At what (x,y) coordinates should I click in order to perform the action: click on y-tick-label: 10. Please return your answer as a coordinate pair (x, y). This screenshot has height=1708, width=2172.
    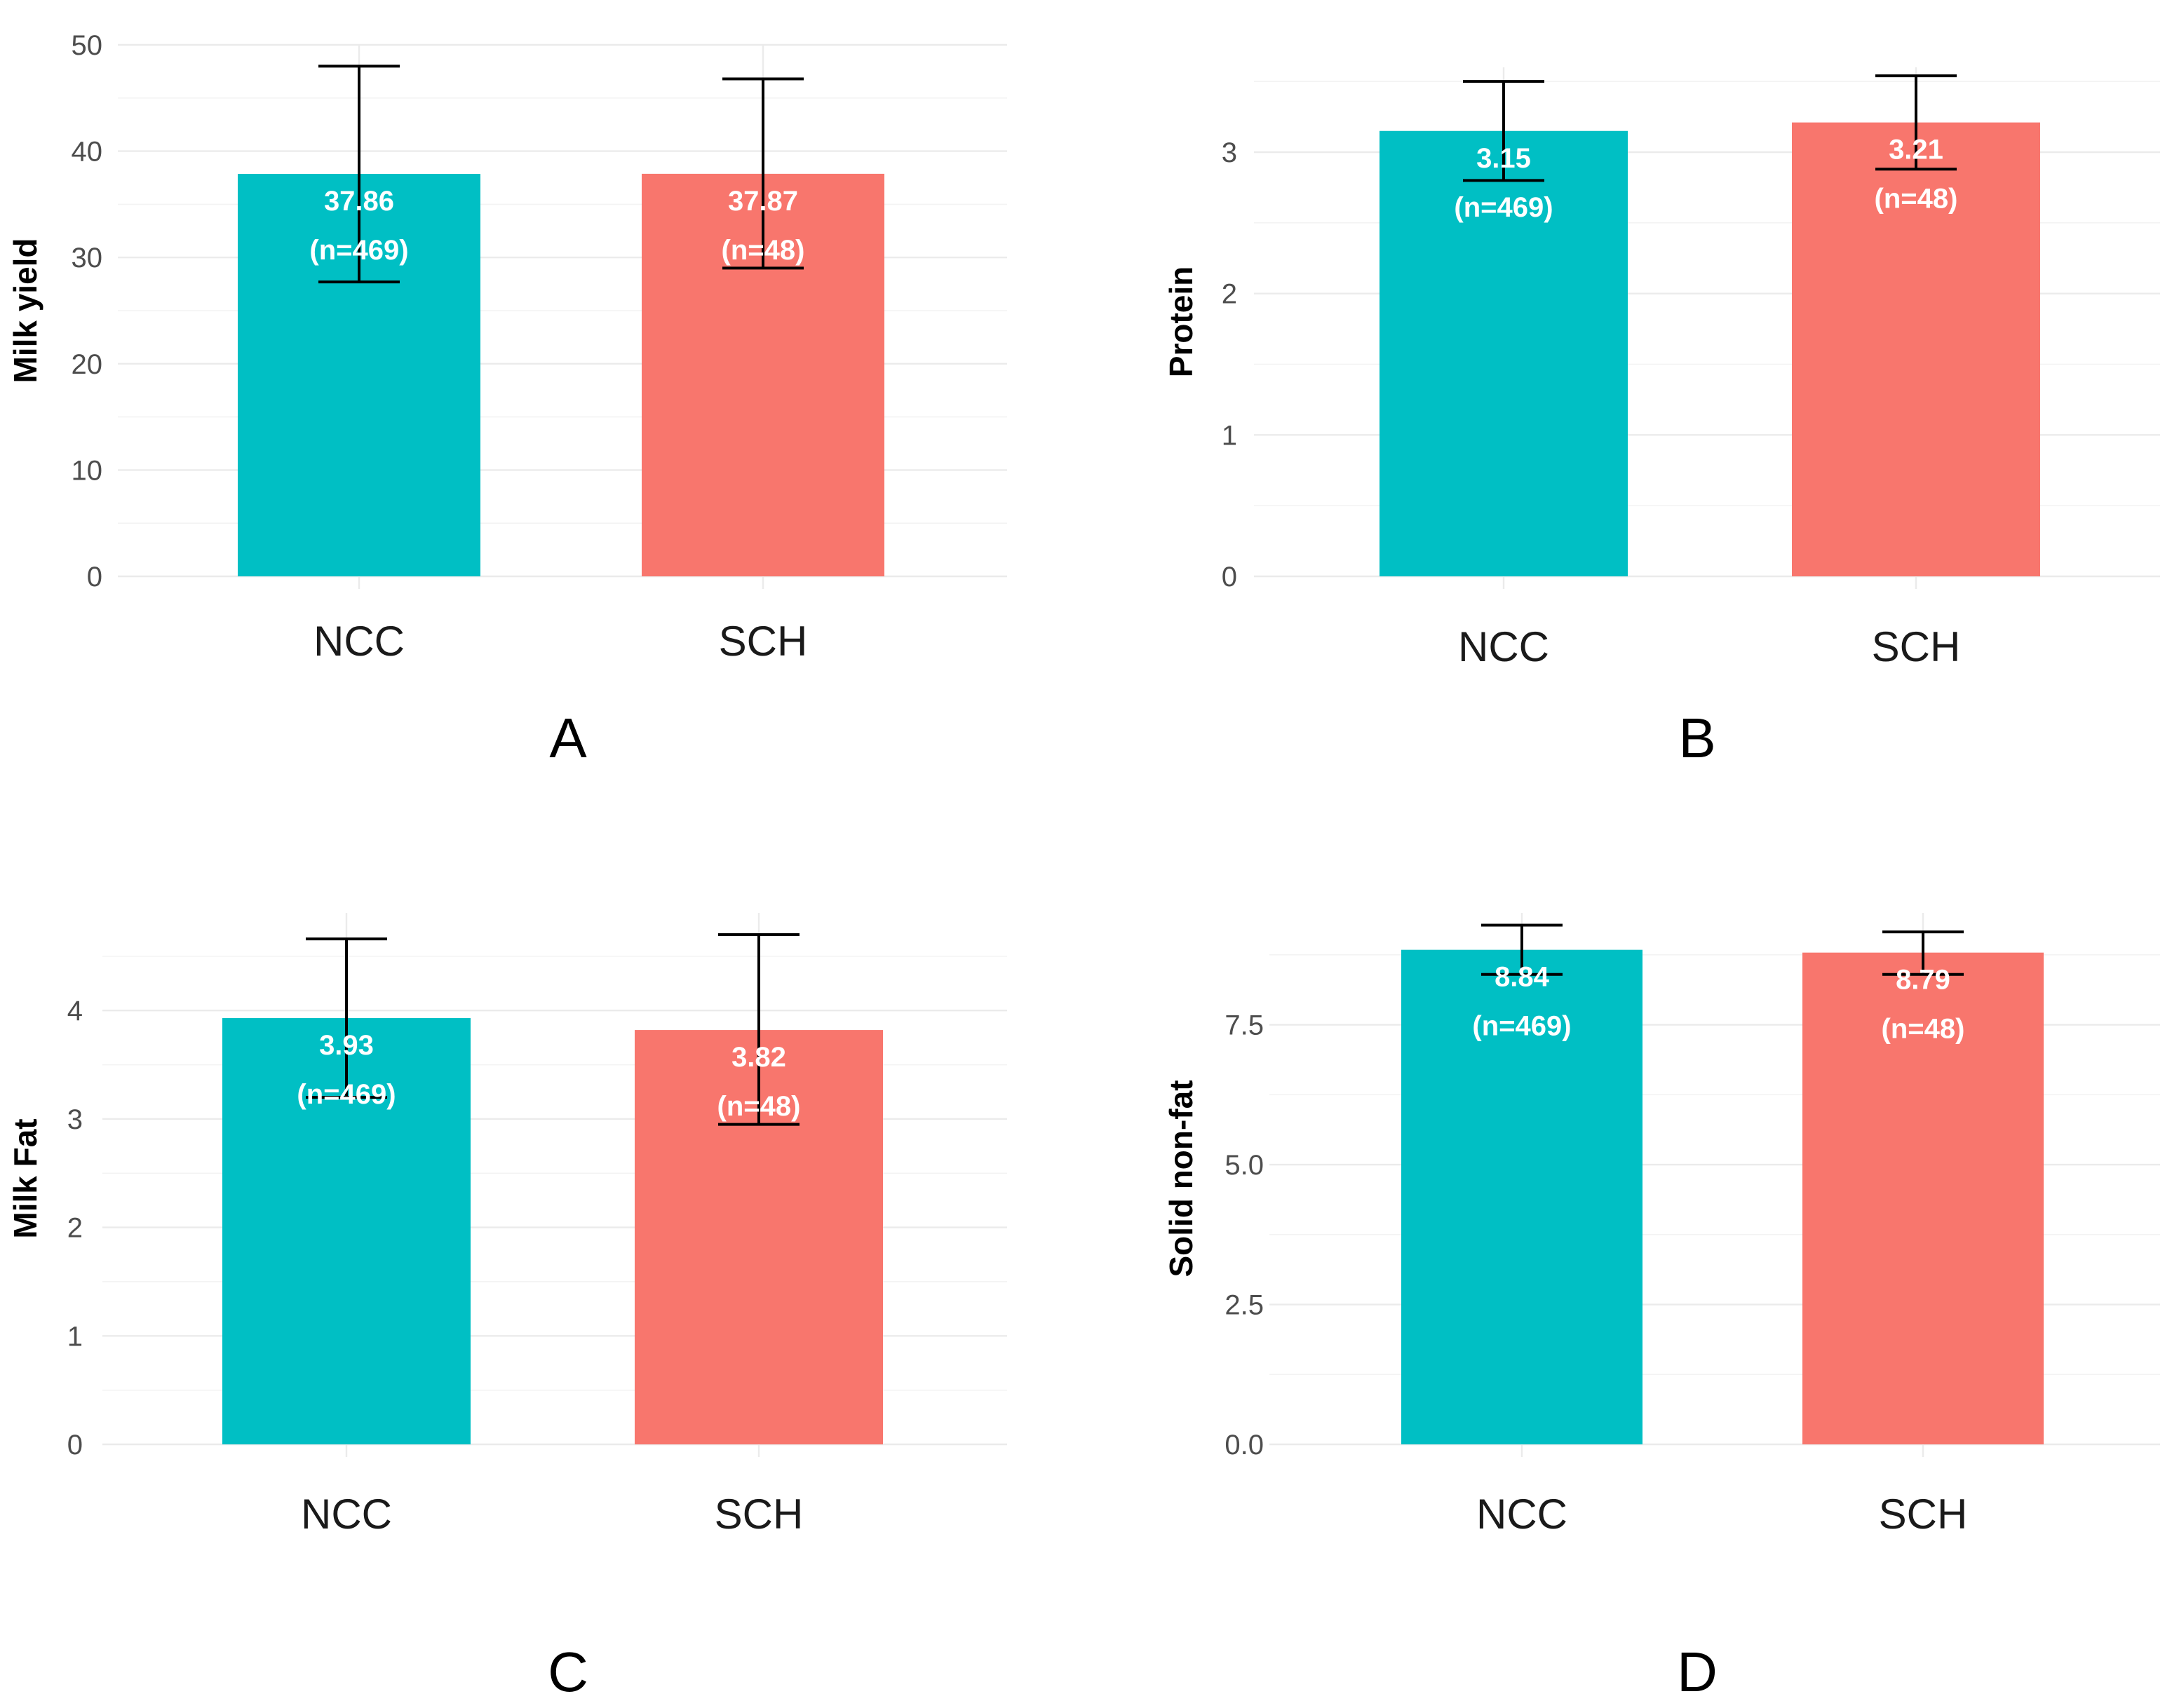
    Looking at the image, I should click on (87, 470).